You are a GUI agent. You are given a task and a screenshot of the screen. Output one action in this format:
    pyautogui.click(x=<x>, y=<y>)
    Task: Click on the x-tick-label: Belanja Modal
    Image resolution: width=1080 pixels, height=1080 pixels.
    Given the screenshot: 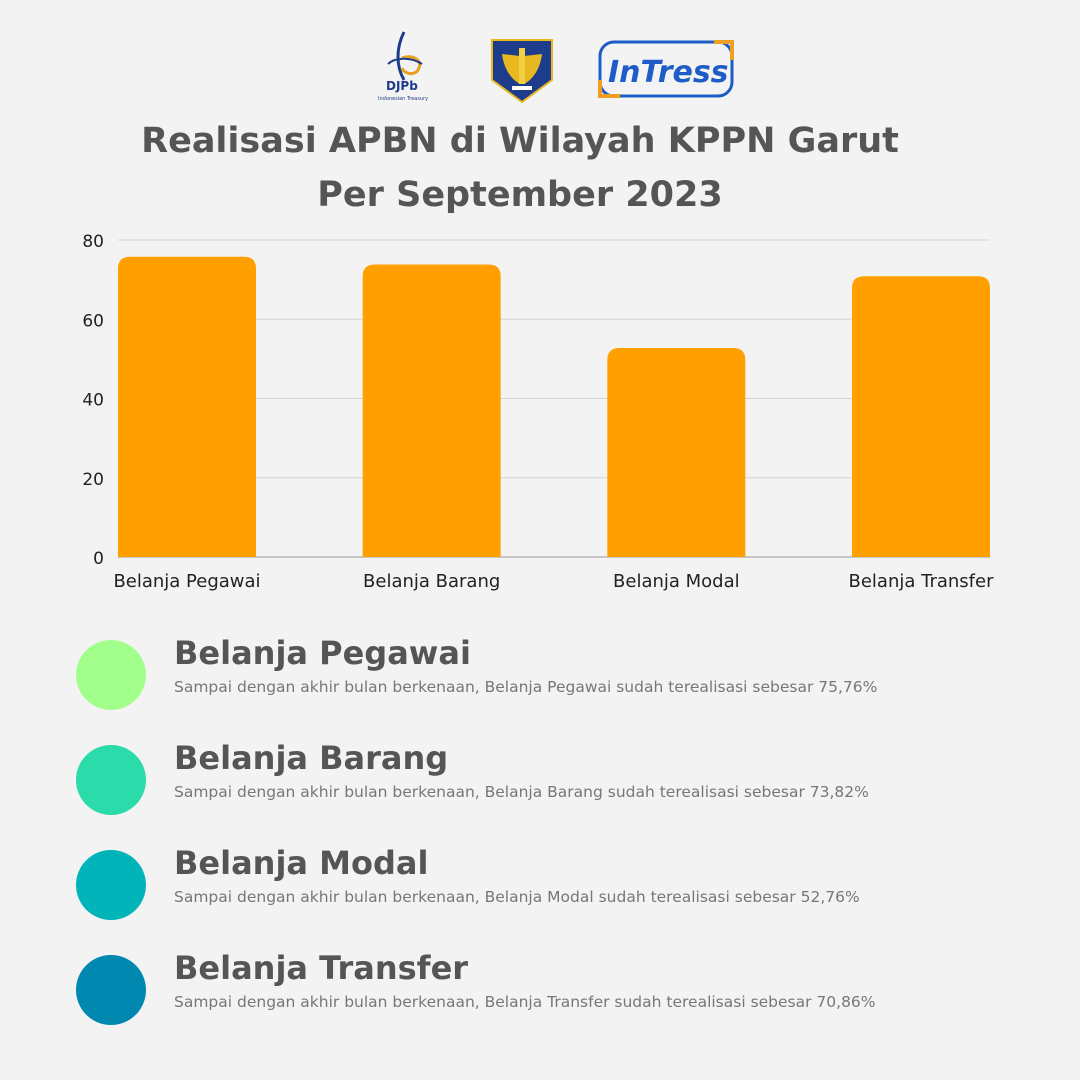 What is the action you would take?
    pyautogui.click(x=676, y=581)
    